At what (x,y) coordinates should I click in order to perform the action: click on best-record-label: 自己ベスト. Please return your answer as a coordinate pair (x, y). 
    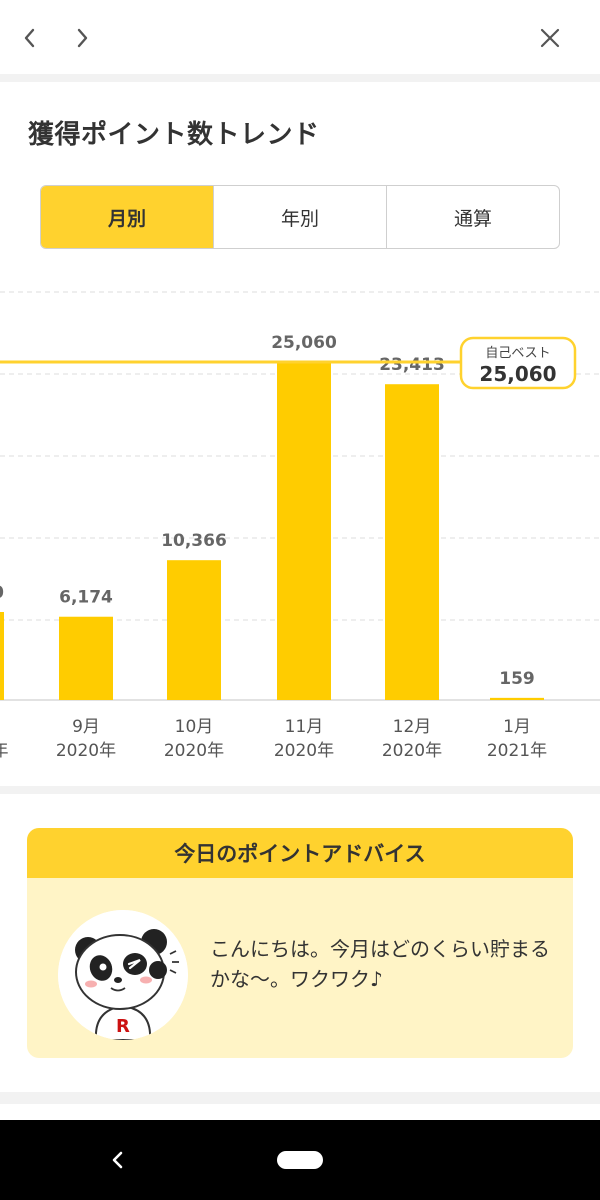
    Looking at the image, I should click on (517, 353).